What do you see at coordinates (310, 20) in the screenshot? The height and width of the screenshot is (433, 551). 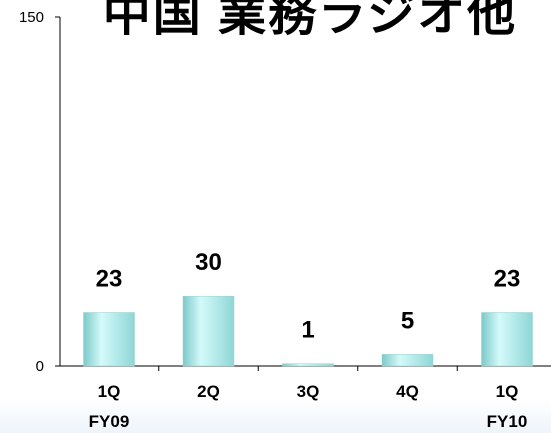 I see `chart-title: 中国 業務ラジオ他` at bounding box center [310, 20].